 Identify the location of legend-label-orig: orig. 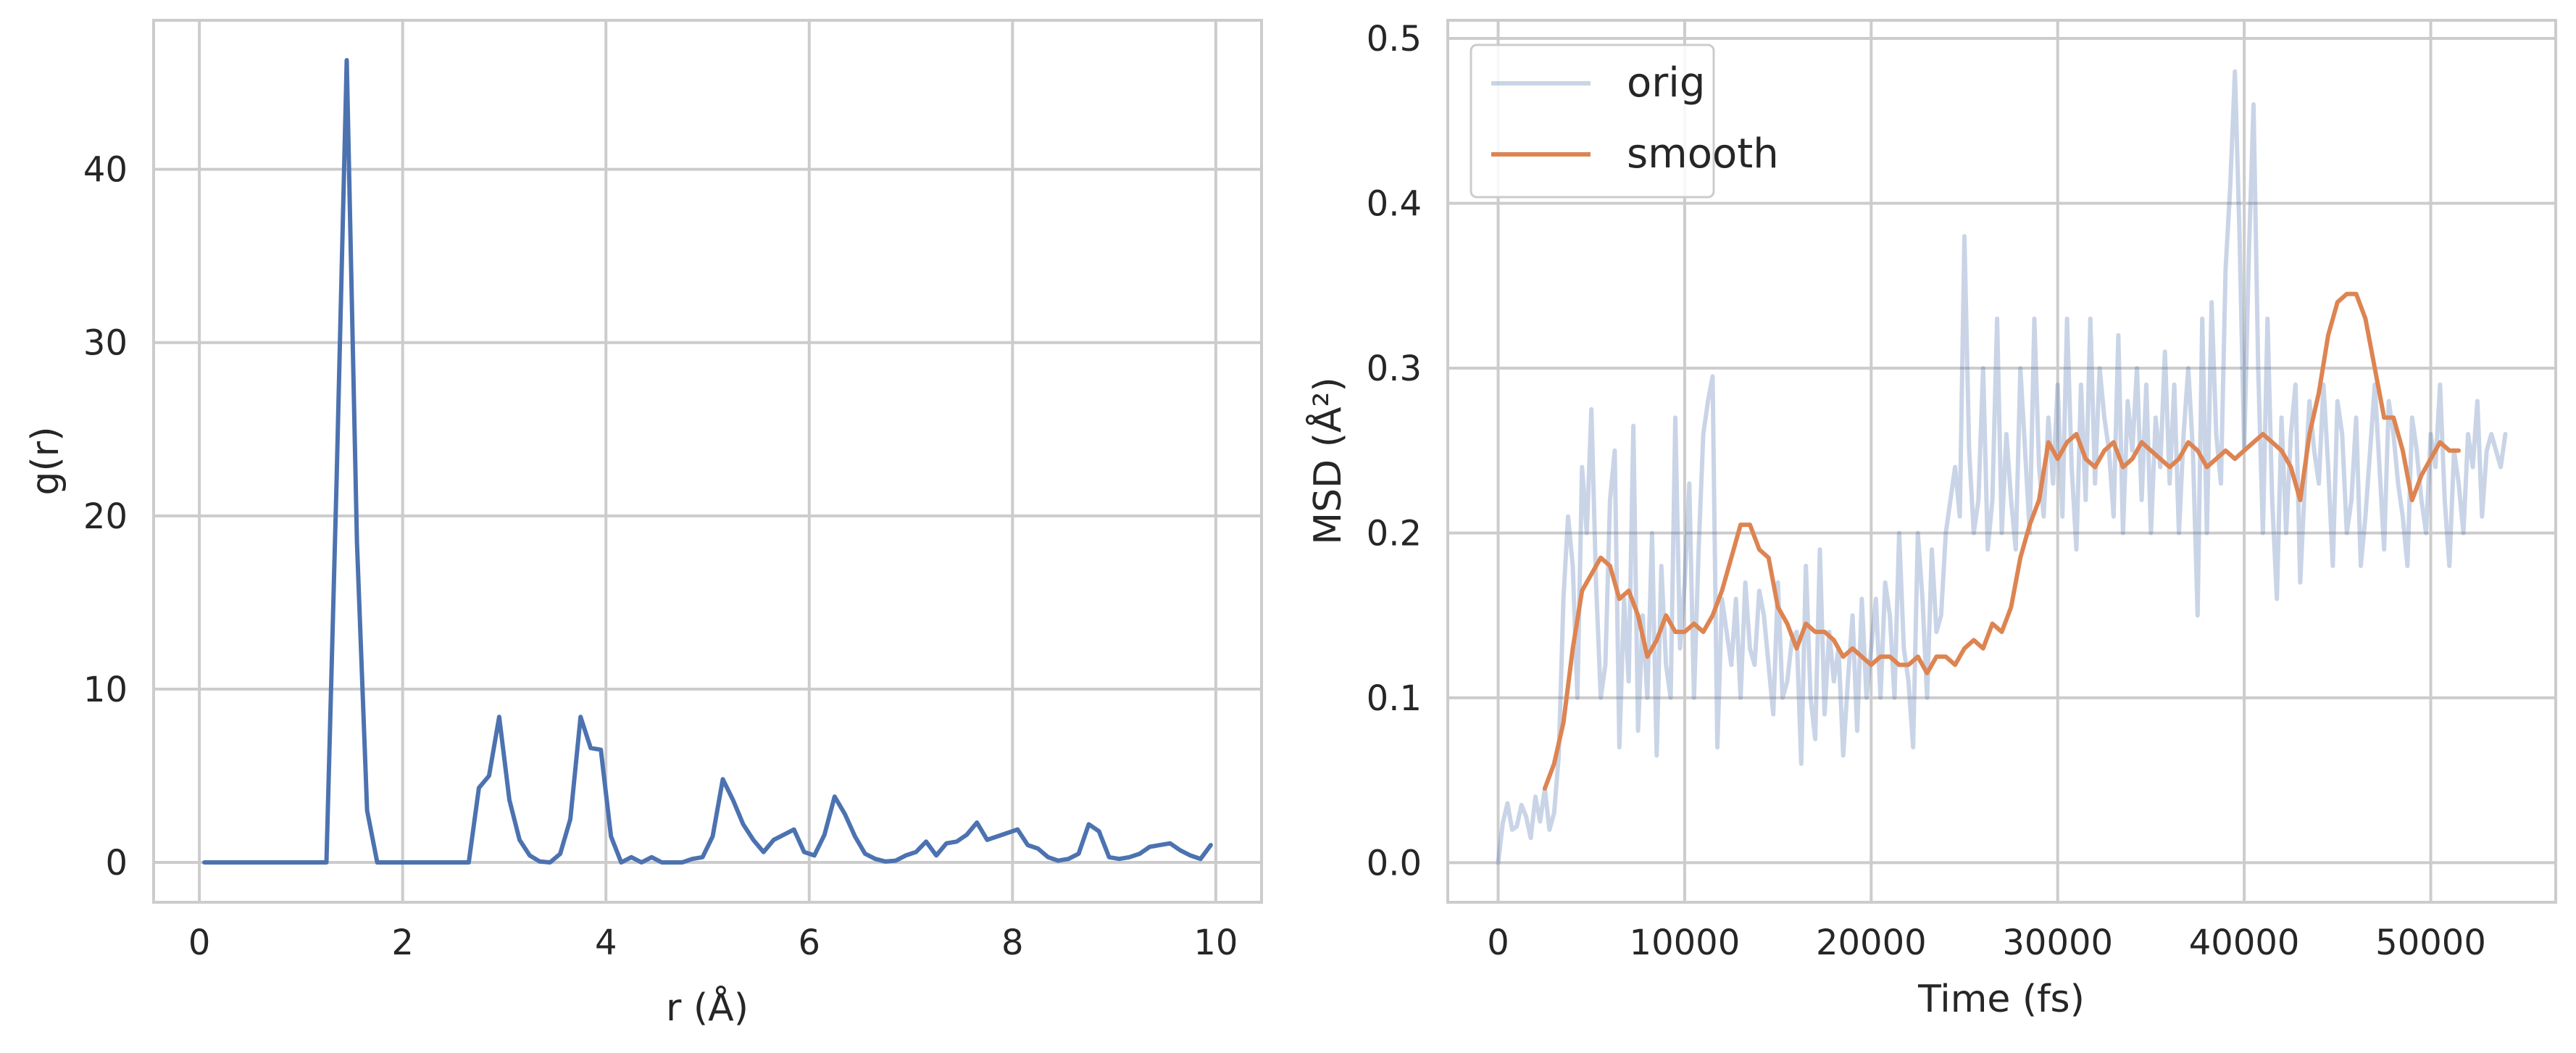
(1666, 83).